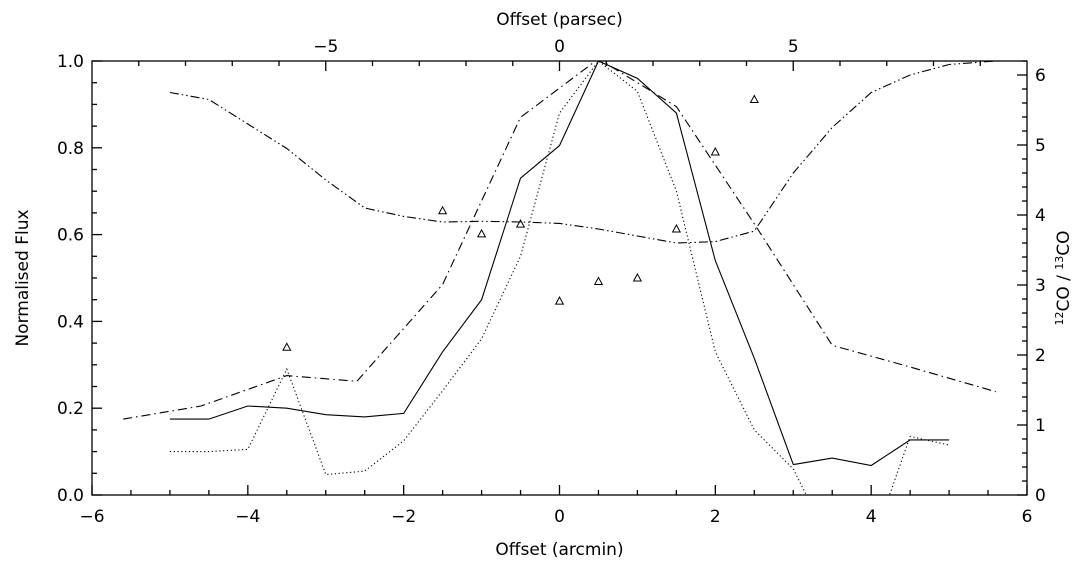 The height and width of the screenshot is (562, 1081). What do you see at coordinates (247, 517) in the screenshot?
I see `x-tick-label: −4` at bounding box center [247, 517].